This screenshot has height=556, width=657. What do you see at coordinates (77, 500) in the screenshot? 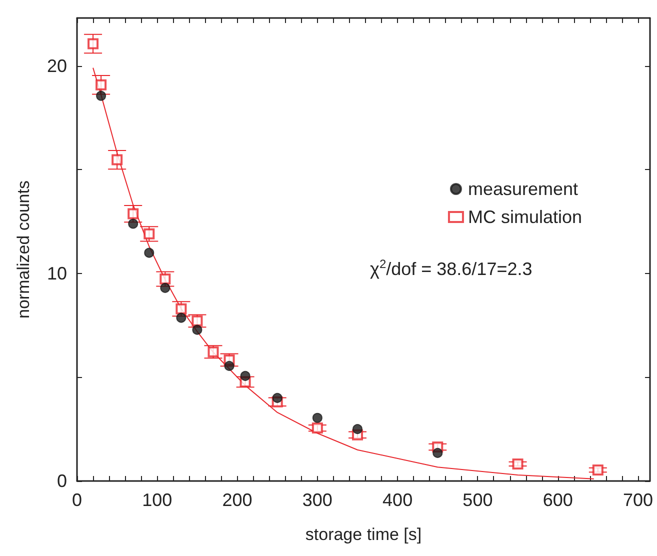
I see `x-tick-label: 0` at bounding box center [77, 500].